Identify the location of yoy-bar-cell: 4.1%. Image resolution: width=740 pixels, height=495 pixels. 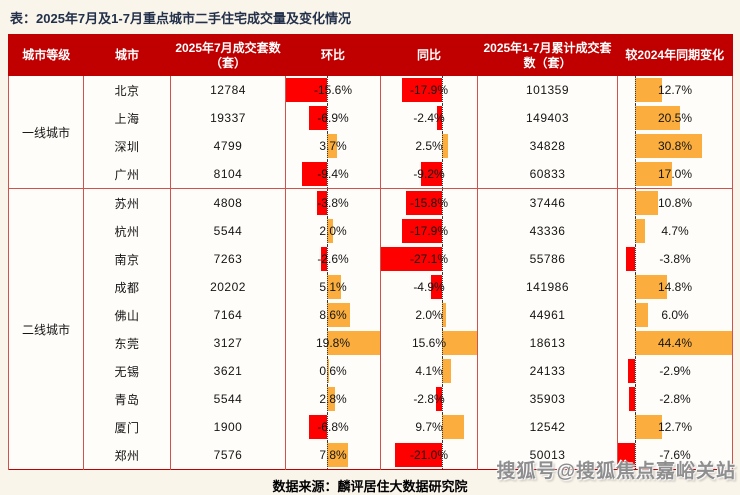
(429, 371).